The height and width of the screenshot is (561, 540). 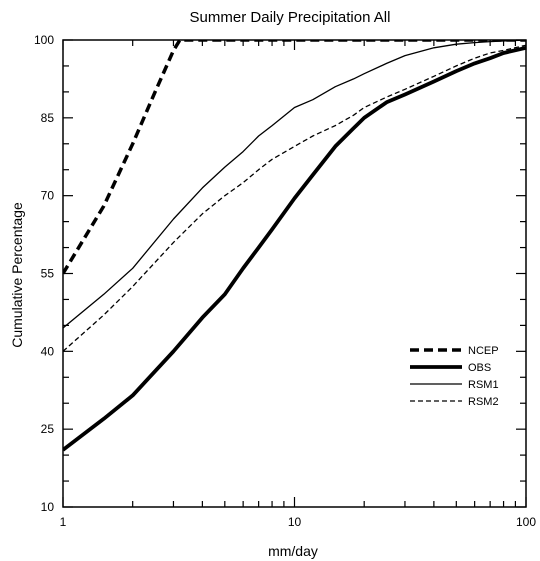 I want to click on legend-label-obs: OBS, so click(x=479, y=368).